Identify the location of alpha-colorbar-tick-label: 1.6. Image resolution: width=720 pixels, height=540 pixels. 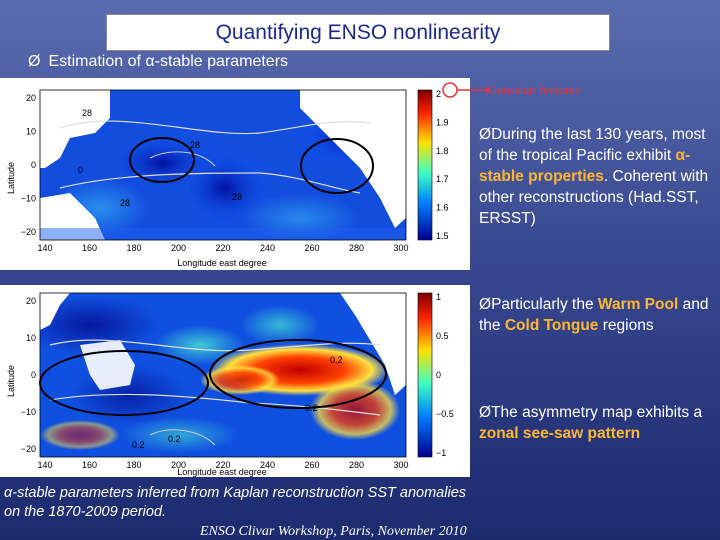
(442, 208).